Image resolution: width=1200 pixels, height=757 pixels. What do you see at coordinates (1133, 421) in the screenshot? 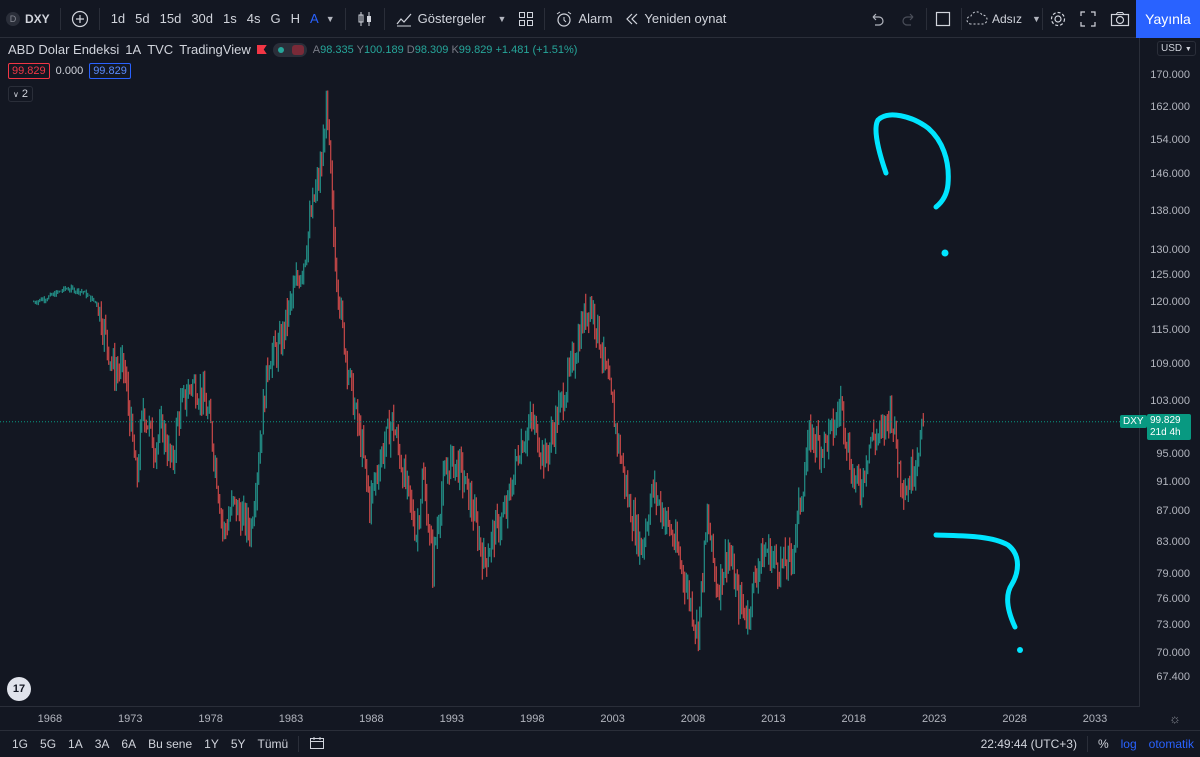
I see `symbol-price-tag: DXY` at bounding box center [1133, 421].